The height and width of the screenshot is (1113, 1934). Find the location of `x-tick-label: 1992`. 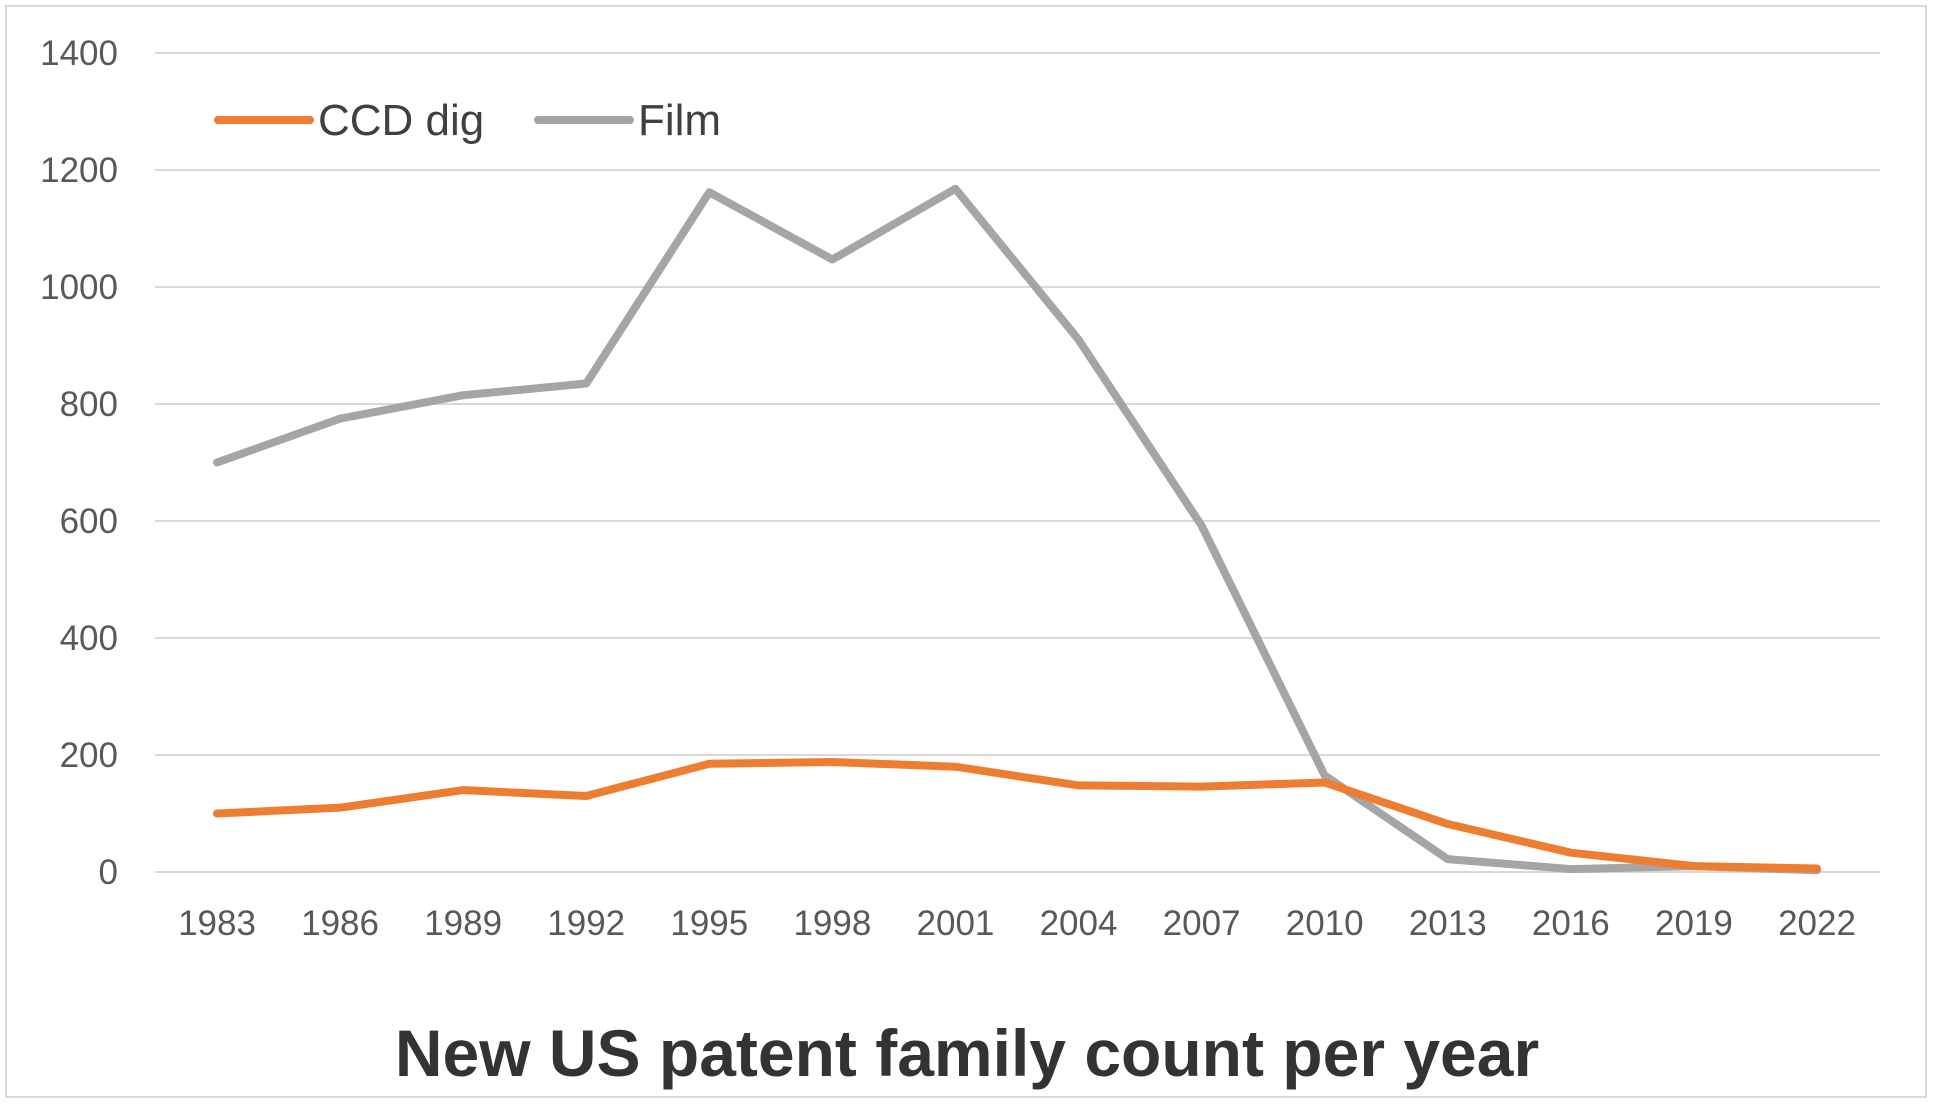

x-tick-label: 1992 is located at coordinates (586, 923).